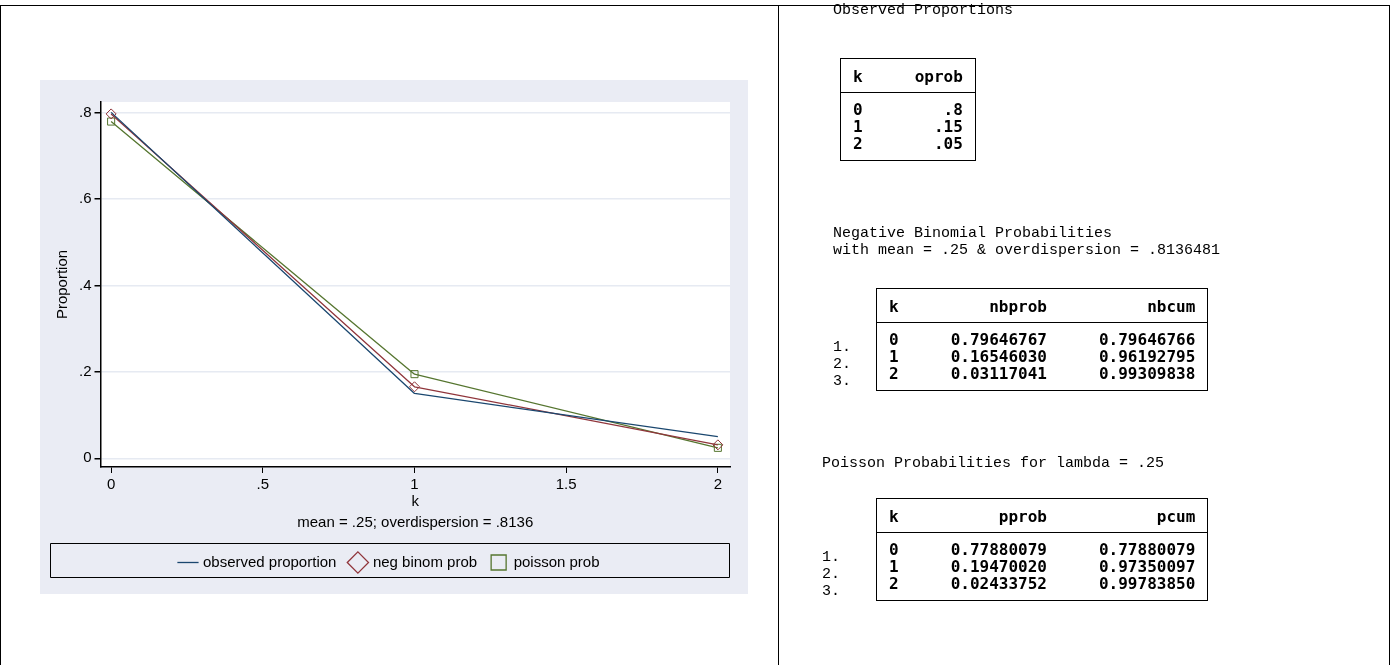 Image resolution: width=1392 pixels, height=665 pixels. What do you see at coordinates (973, 233) in the screenshot?
I see `text: Negative Binomial Probabilities` at bounding box center [973, 233].